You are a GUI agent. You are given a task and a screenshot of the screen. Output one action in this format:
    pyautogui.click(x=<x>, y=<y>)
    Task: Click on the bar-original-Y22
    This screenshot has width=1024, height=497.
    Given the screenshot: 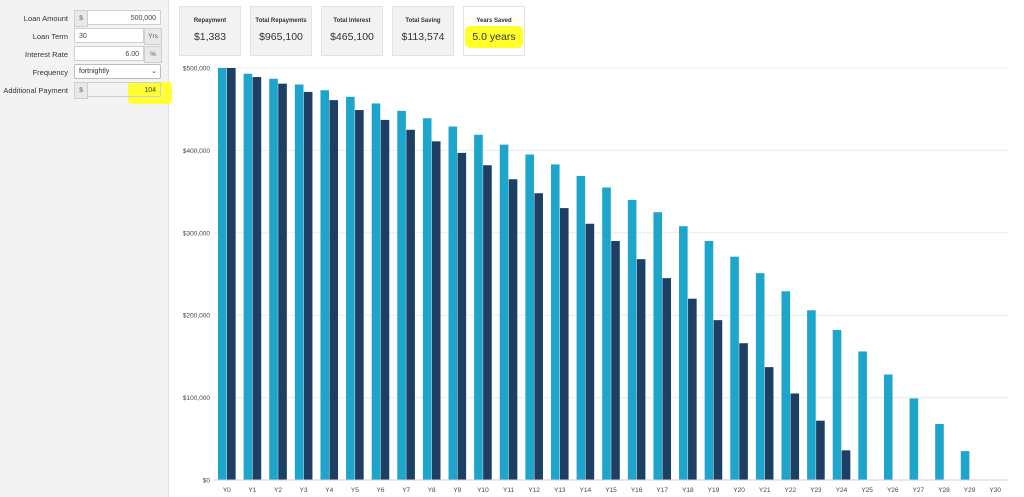 What is the action you would take?
    pyautogui.click(x=786, y=385)
    